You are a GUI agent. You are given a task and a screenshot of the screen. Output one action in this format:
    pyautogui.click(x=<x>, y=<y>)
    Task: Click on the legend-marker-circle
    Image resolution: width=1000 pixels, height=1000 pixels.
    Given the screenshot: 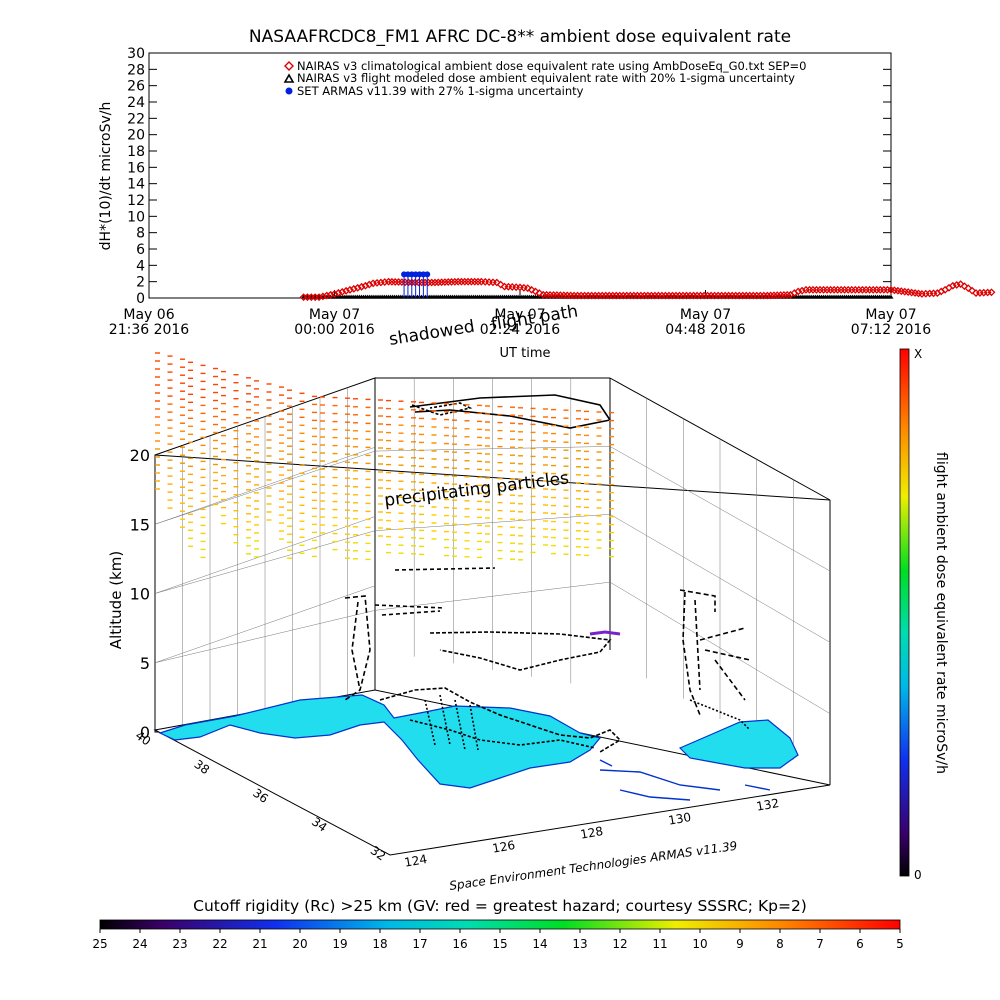 What is the action you would take?
    pyautogui.click(x=289, y=91)
    